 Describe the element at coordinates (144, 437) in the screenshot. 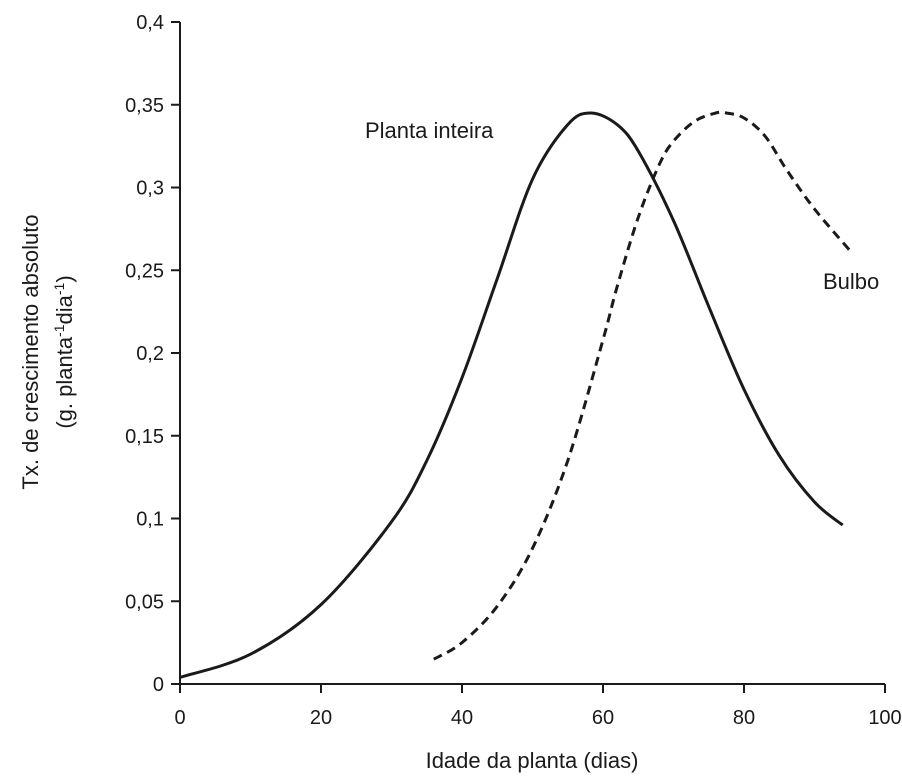

I see `y-tick-label: 0,15` at that location.